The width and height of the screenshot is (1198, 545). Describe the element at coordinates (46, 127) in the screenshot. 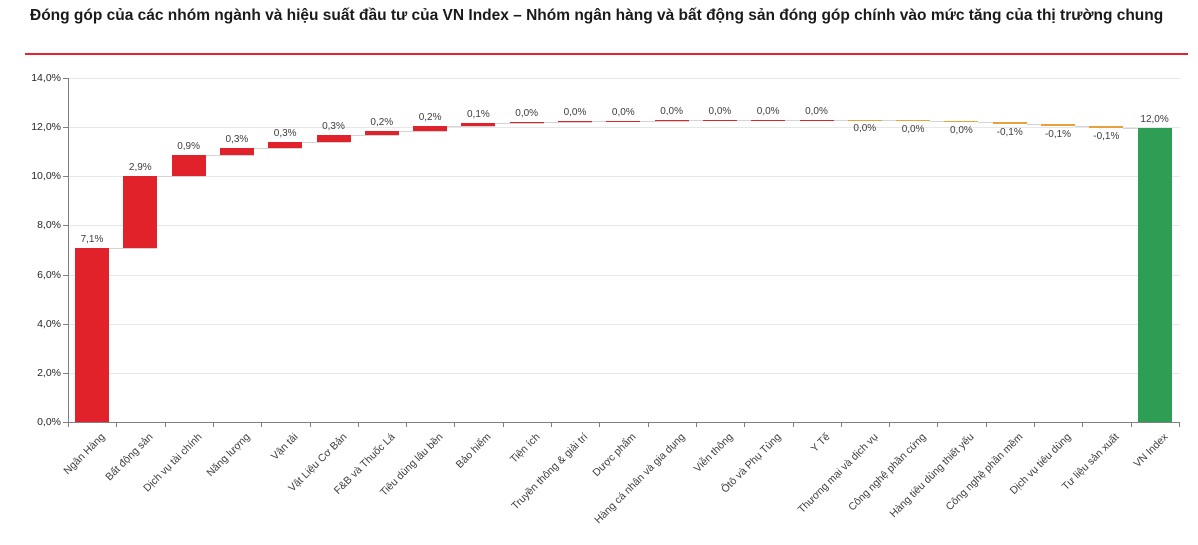

I see `y-tick-label: 12,0%` at that location.